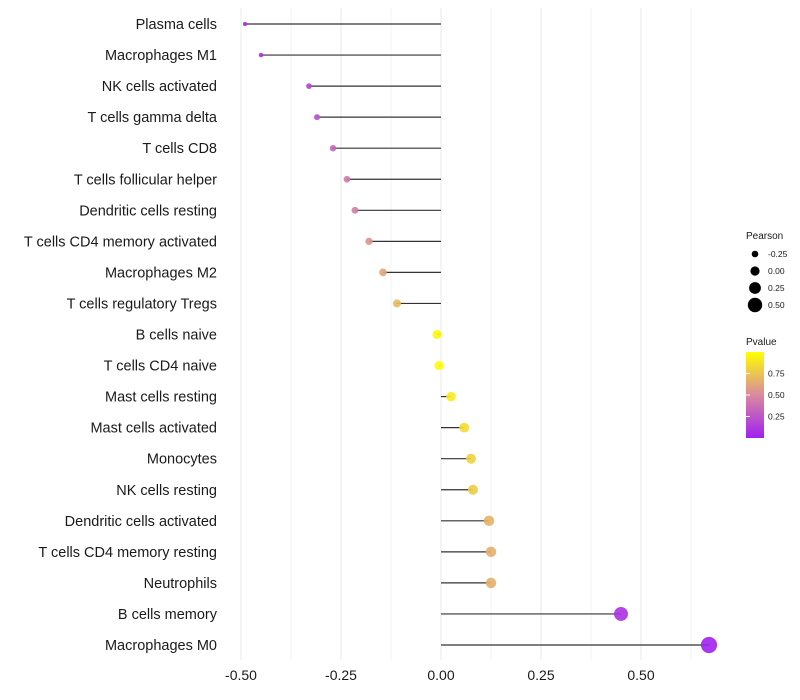 This screenshot has height=700, width=800. What do you see at coordinates (176, 25) in the screenshot?
I see `category-label: Plasma cells` at bounding box center [176, 25].